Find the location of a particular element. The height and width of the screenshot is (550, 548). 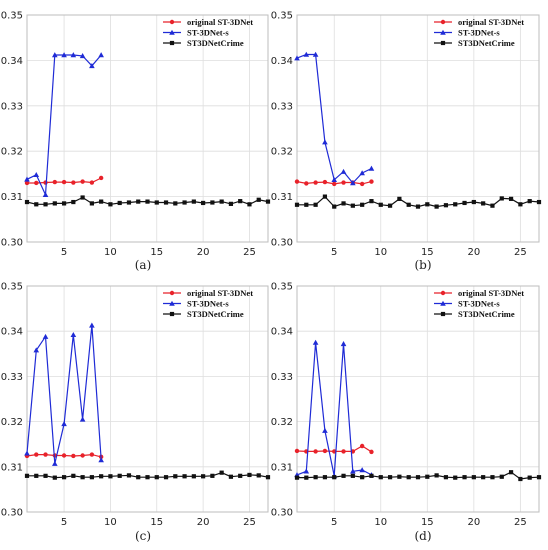

panel-caption: (a) is located at coordinates (143, 265).